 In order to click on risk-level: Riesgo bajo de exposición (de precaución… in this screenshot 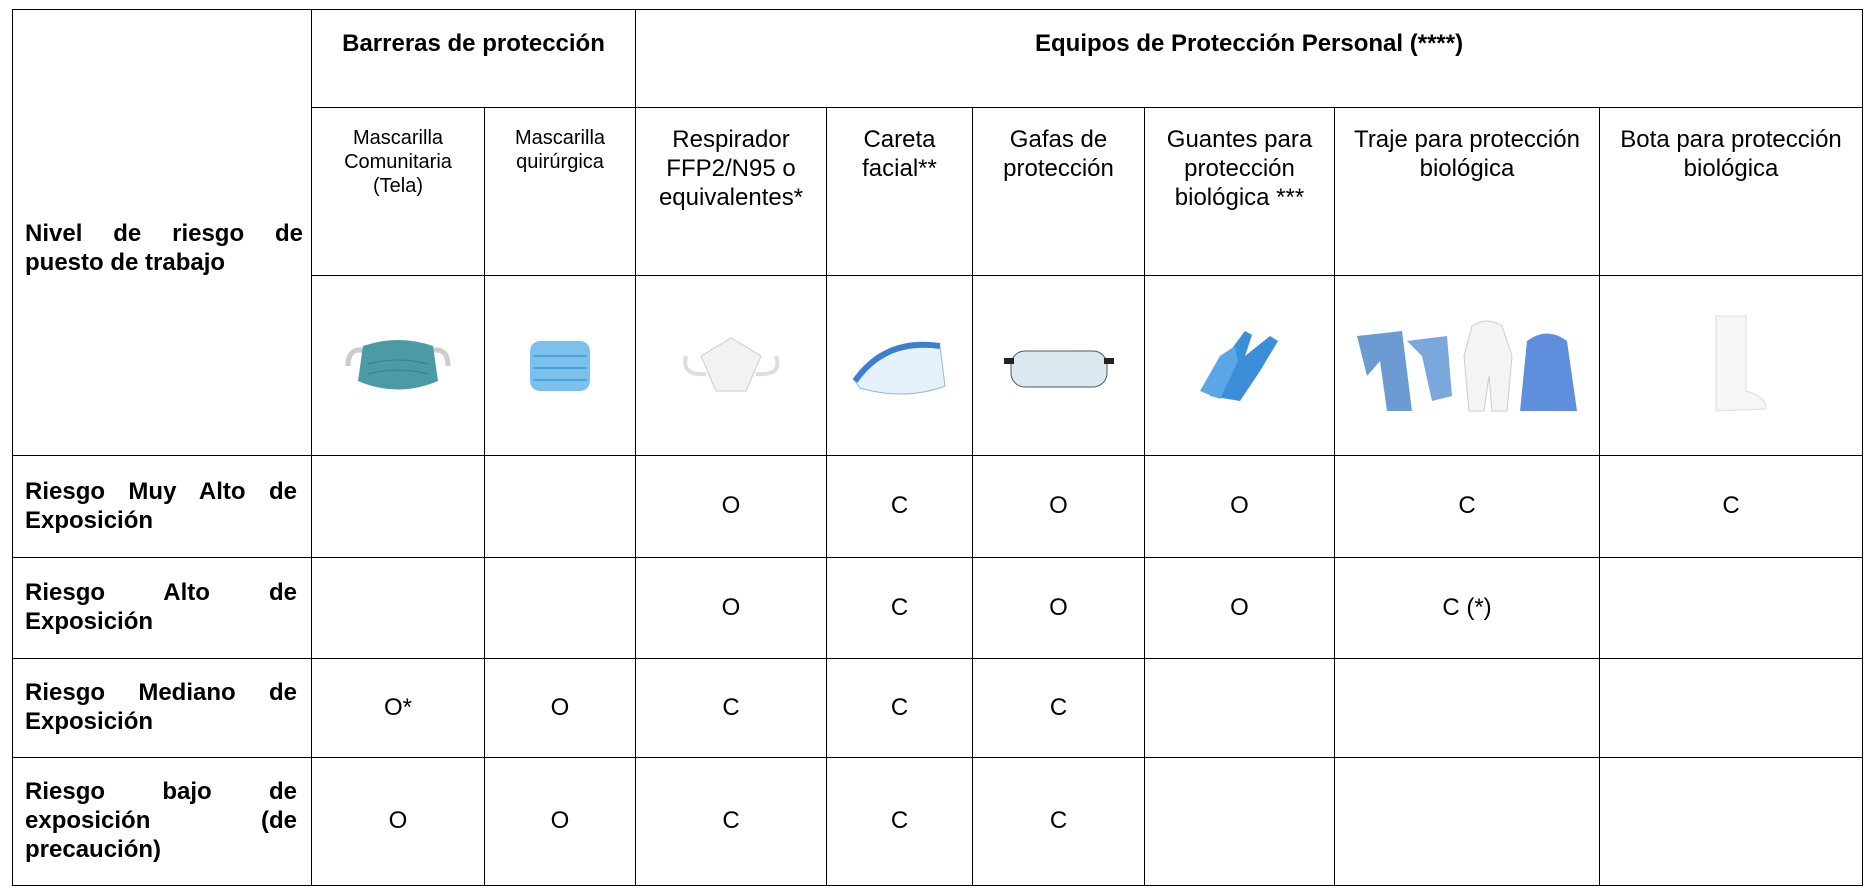, I will do `click(162, 821)`.